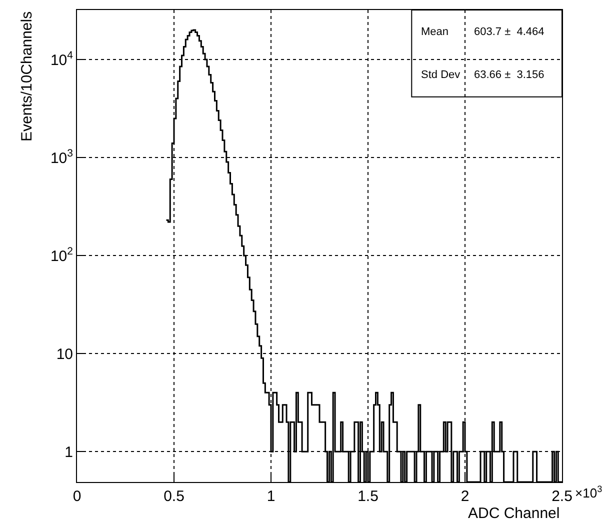  What do you see at coordinates (174, 496) in the screenshot?
I see `x-tick-label: 0.5` at bounding box center [174, 496].